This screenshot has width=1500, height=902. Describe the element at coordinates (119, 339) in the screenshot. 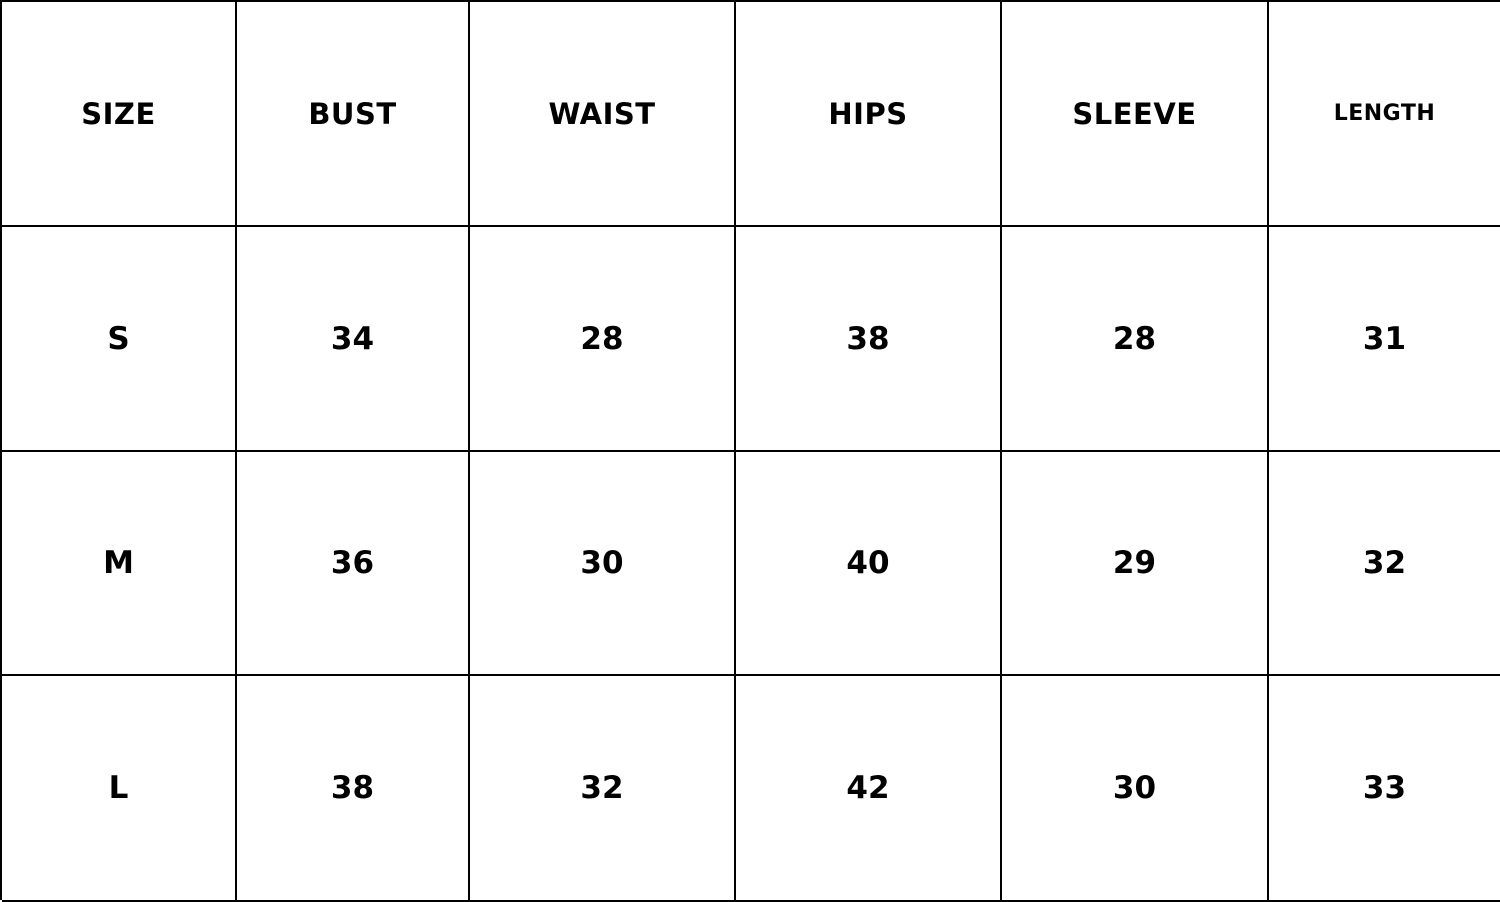

I see `size-label-cell: S` at that location.